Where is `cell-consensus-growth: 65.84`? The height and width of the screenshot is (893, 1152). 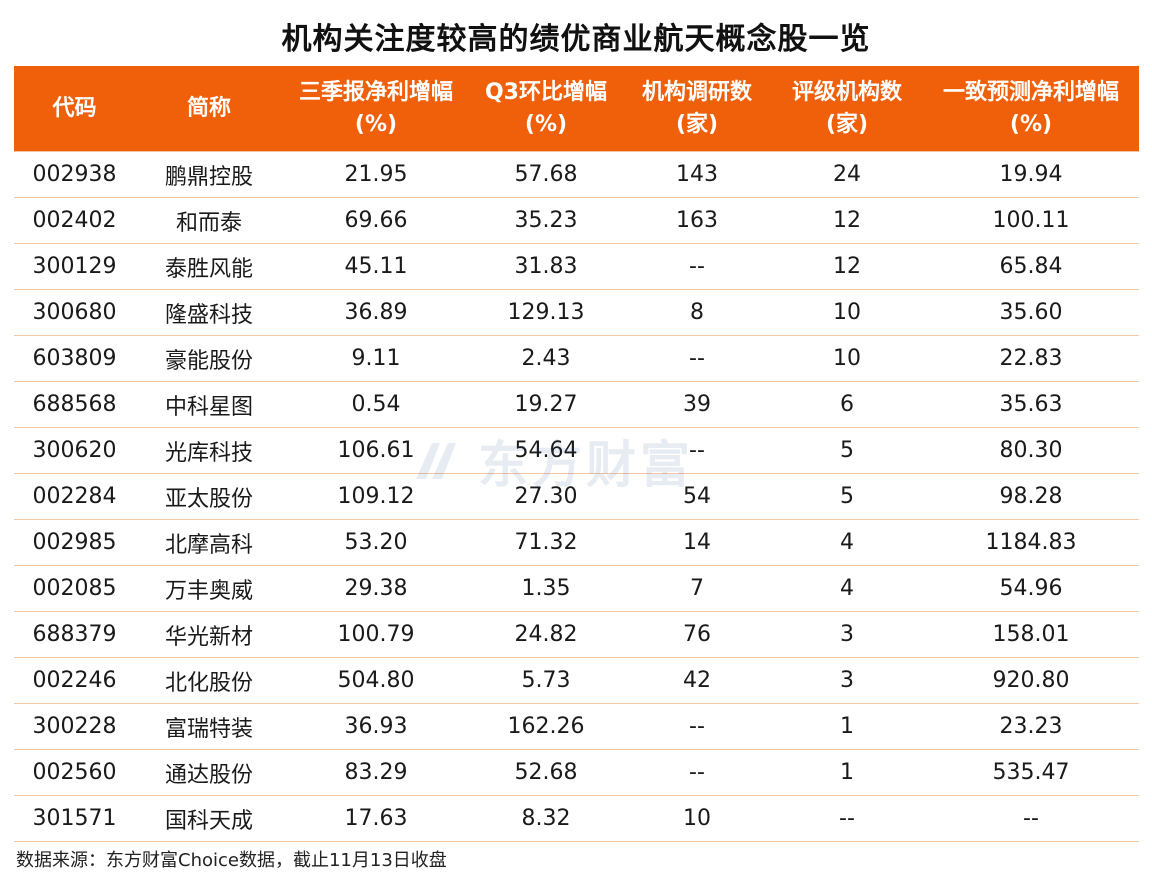
cell-consensus-growth: 65.84 is located at coordinates (1031, 266).